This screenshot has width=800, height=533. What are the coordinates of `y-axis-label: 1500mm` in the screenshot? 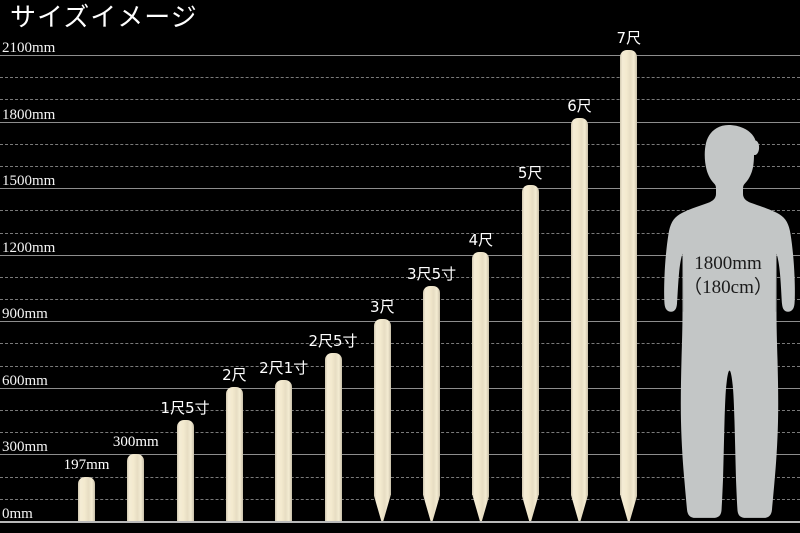 It's located at (29, 181).